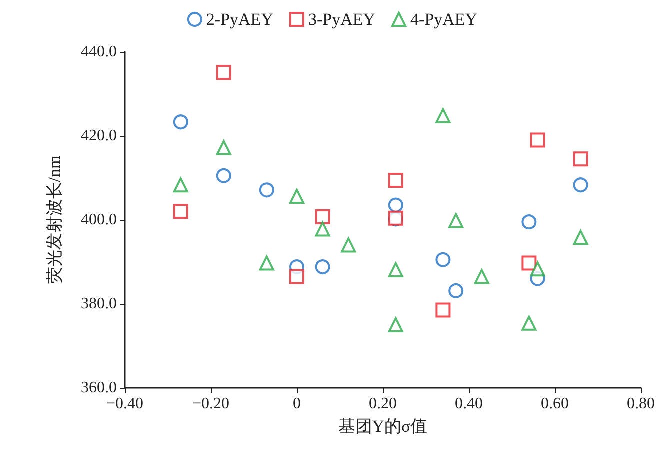  Describe the element at coordinates (641, 404) in the screenshot. I see `x-tick-label: 0.80` at that location.